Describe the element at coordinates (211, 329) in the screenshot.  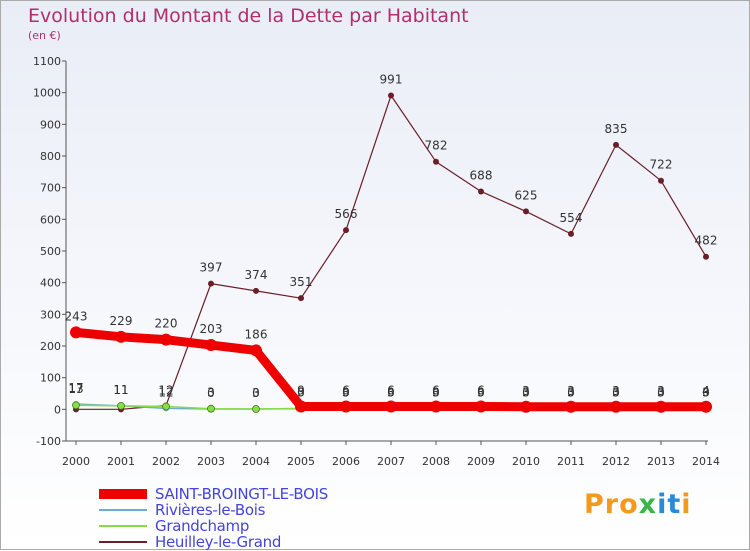
I see `data-label: 203` at that location.